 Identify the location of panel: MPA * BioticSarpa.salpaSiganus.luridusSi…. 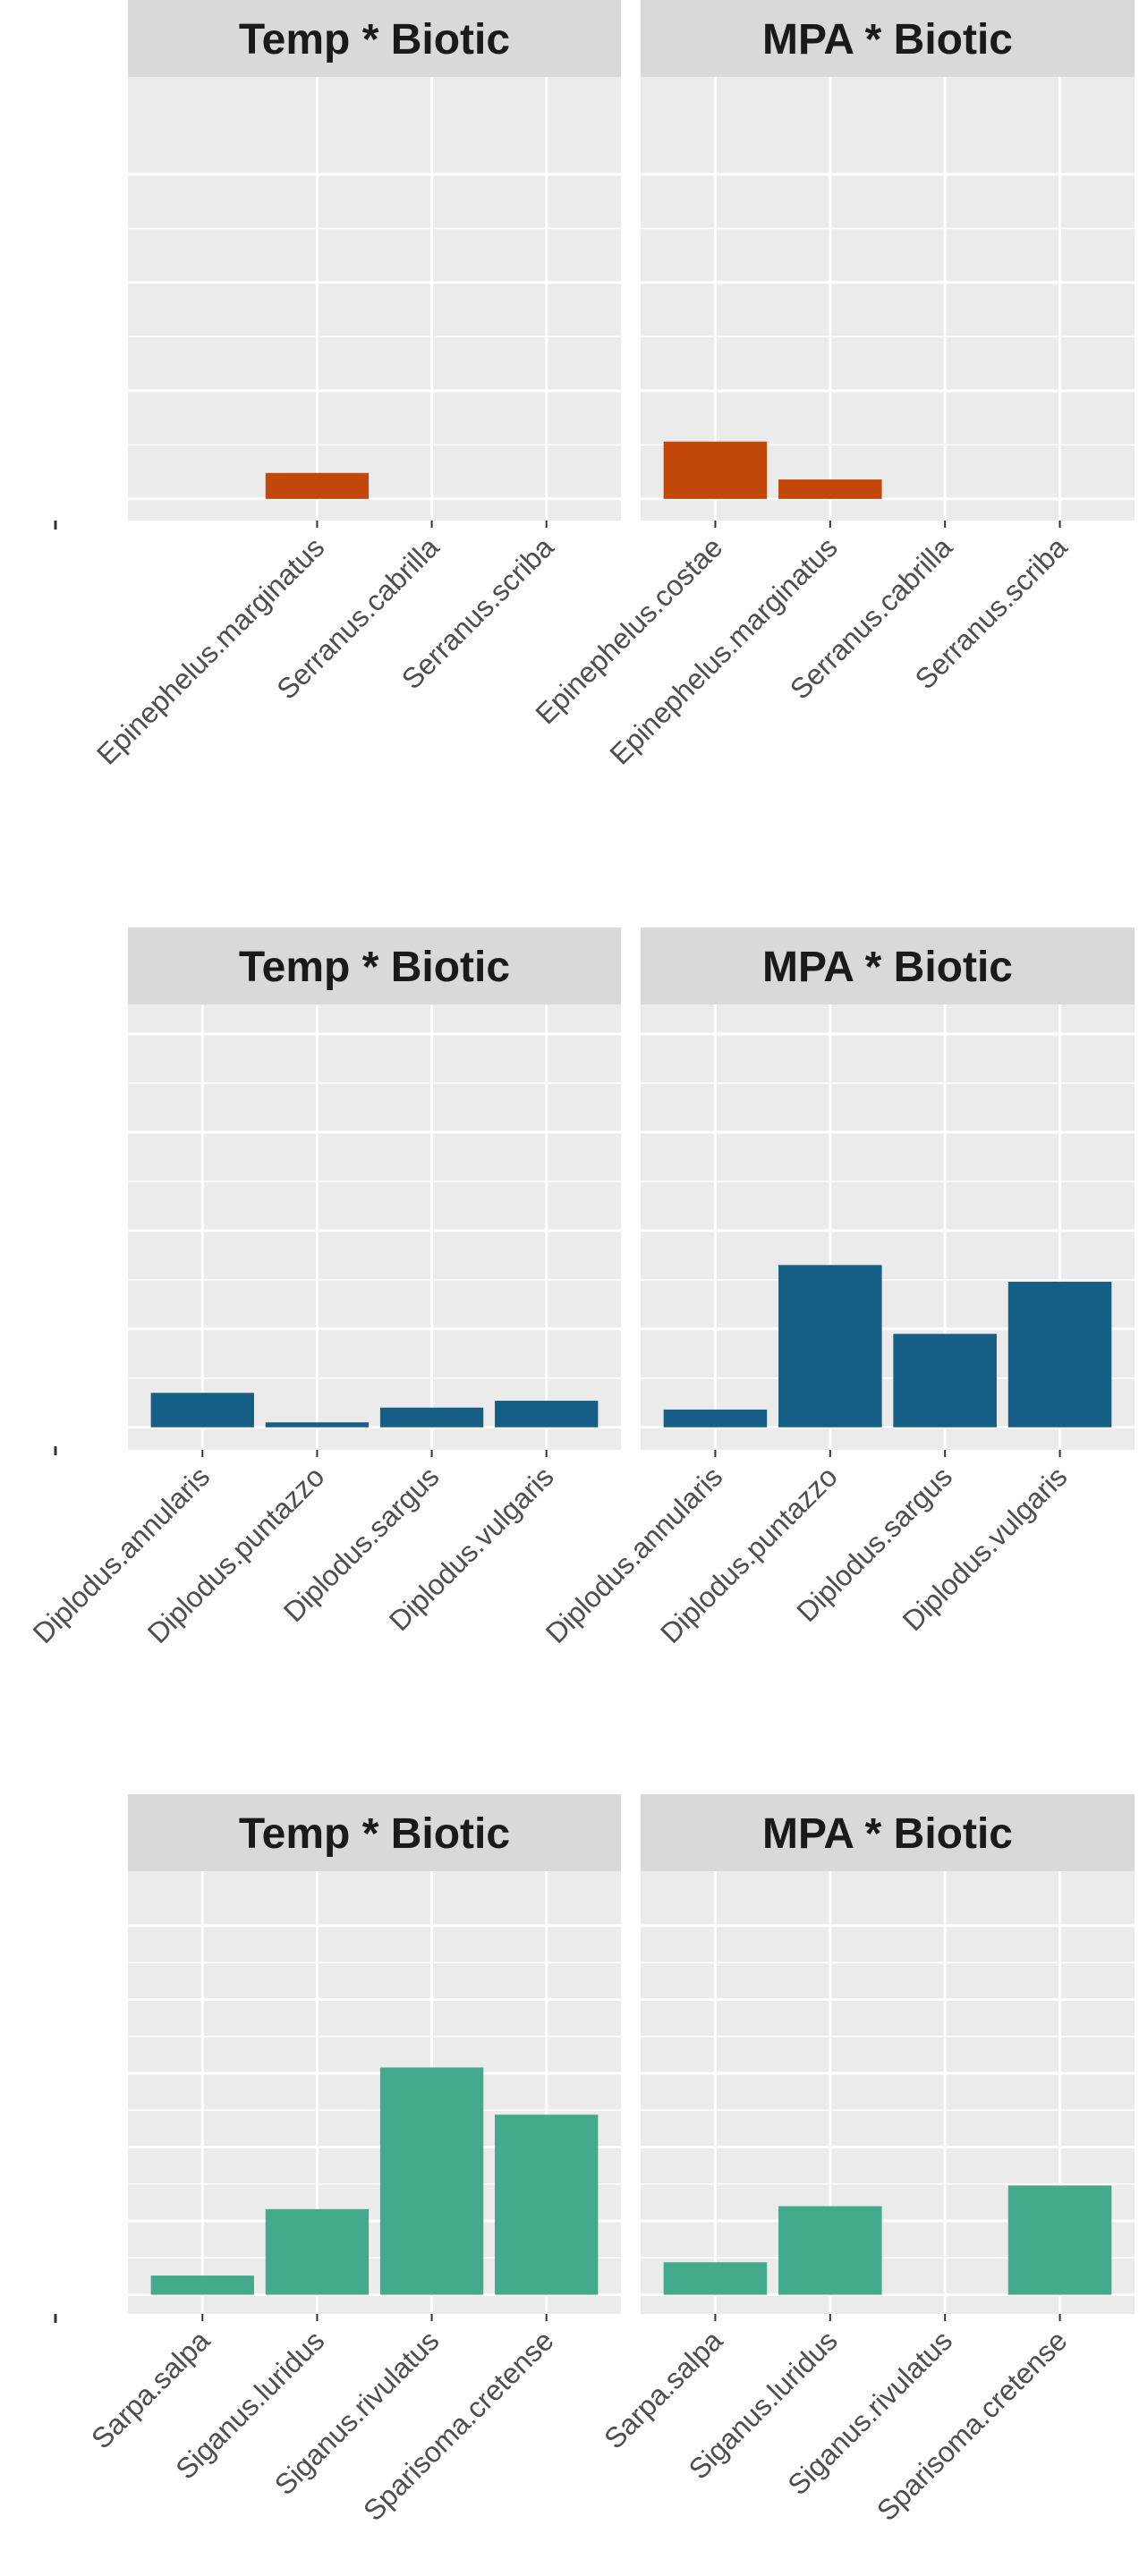
(866, 2160).